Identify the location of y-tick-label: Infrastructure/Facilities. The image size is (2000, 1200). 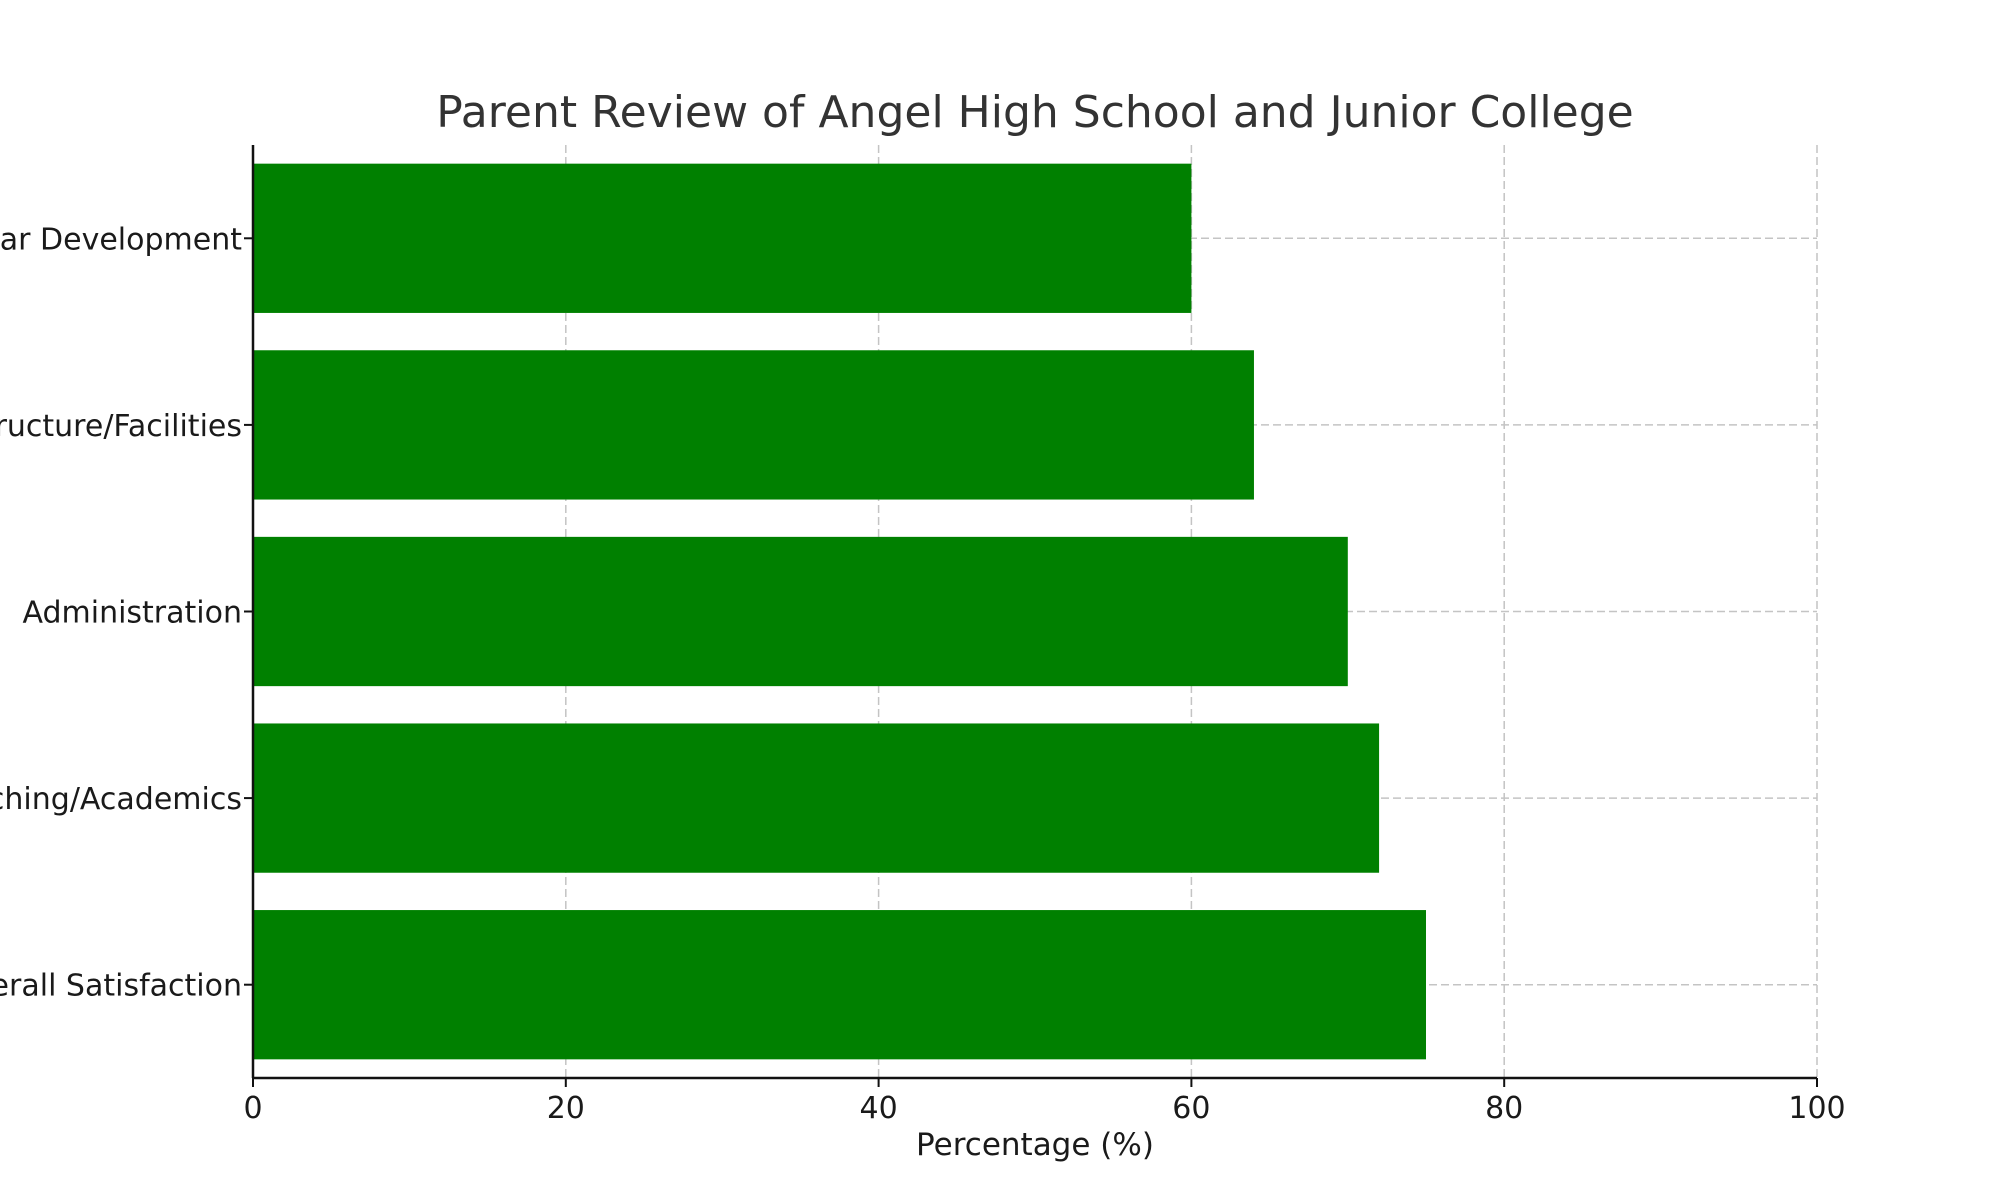
(121, 426).